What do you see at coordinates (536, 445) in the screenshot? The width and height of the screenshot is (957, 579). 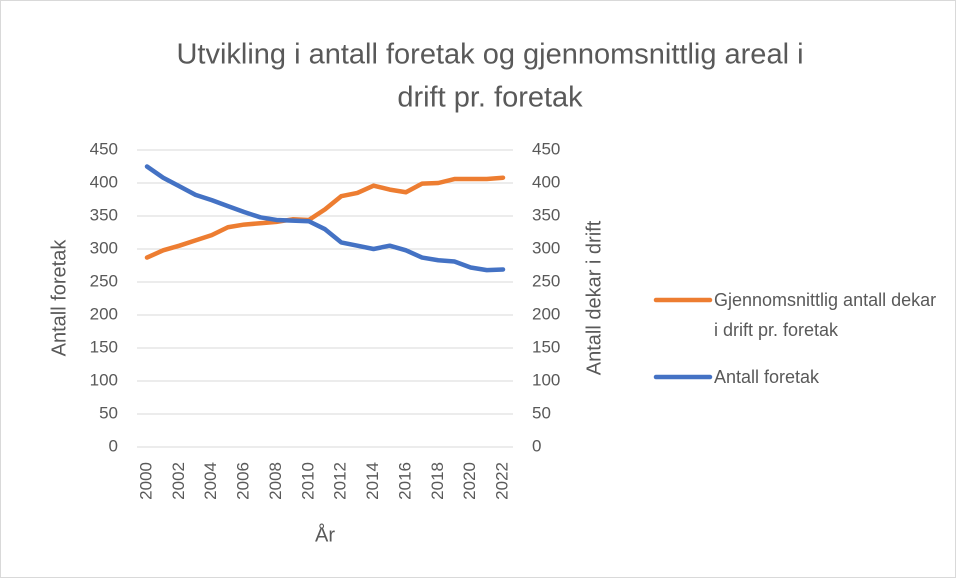 I see `y2-tick-label: 0` at bounding box center [536, 445].